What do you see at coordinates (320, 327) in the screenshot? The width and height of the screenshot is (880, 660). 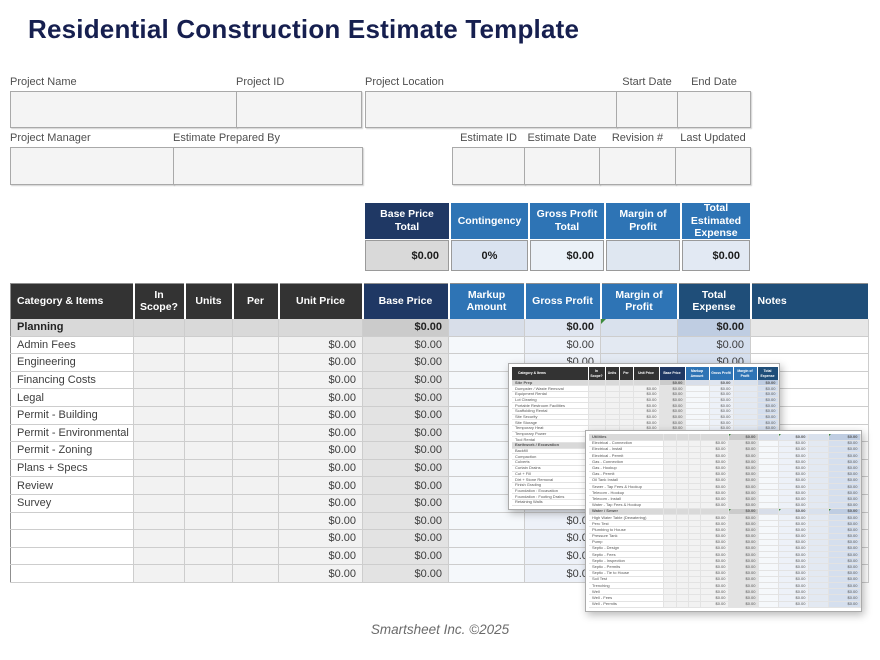 I see `cell-uprice` at bounding box center [320, 327].